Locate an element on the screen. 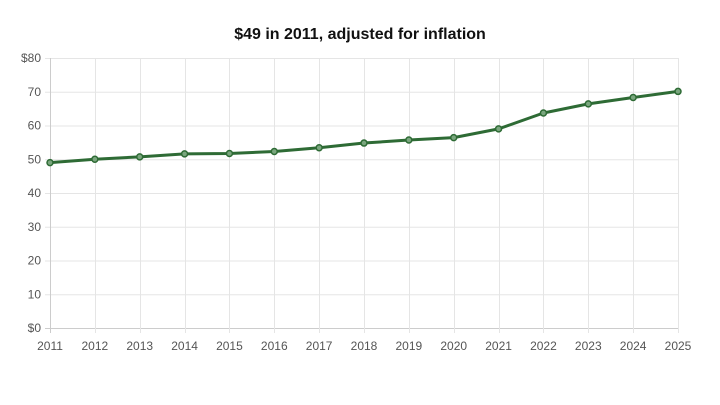  y-tick-label: $80 is located at coordinates (31, 58).